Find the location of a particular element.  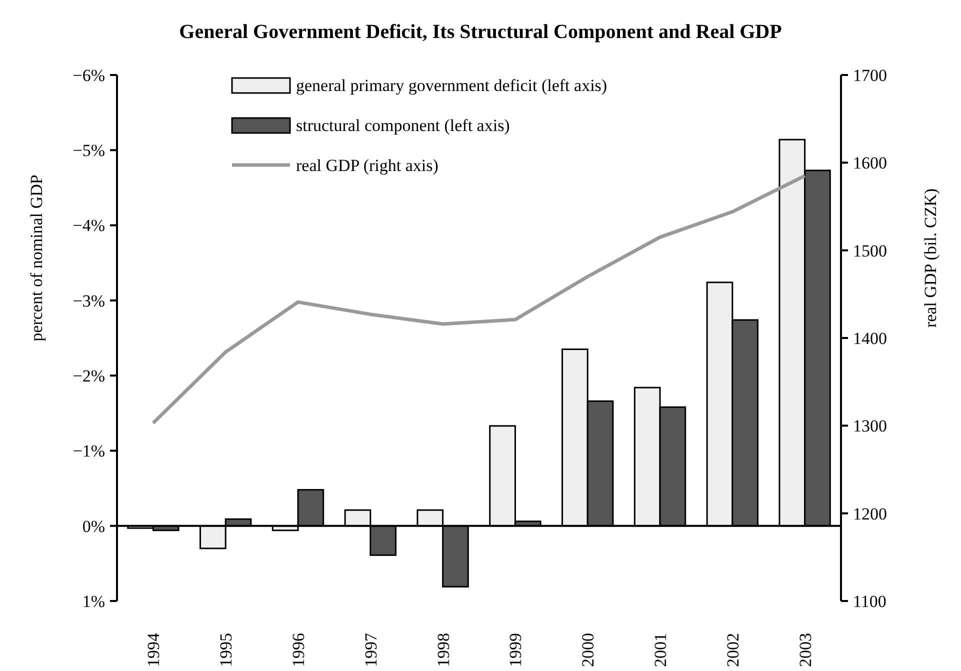

y-tick-label: 1% is located at coordinates (93, 601).